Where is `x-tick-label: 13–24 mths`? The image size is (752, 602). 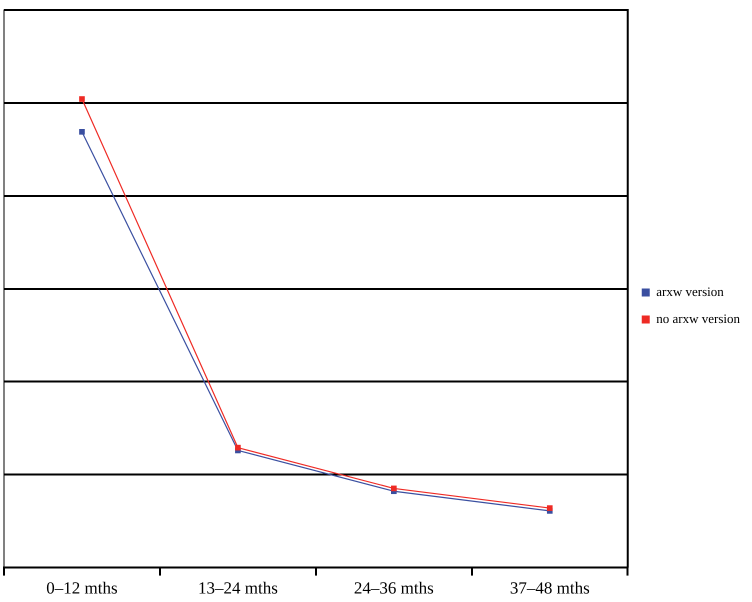 x-tick-label: 13–24 mths is located at coordinates (238, 588).